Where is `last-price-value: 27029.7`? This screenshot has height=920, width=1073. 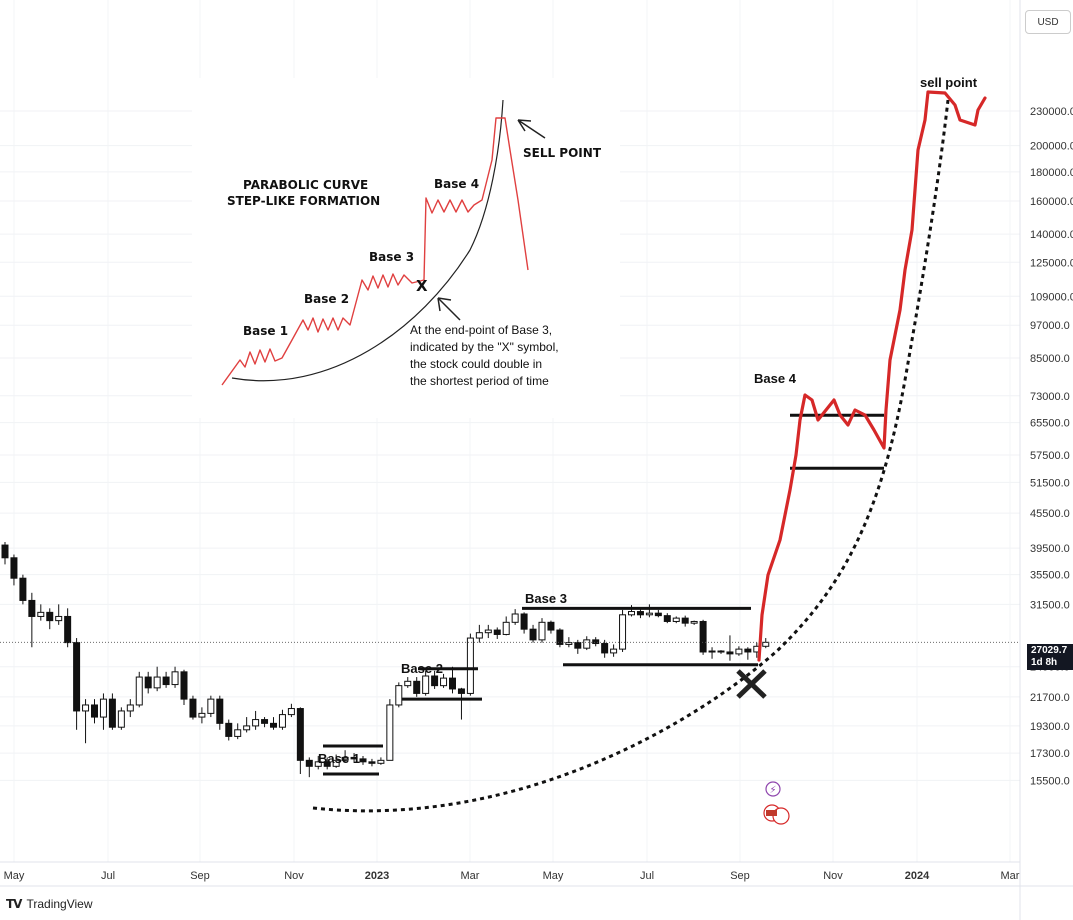
last-price-value: 27029.7 is located at coordinates (1049, 650).